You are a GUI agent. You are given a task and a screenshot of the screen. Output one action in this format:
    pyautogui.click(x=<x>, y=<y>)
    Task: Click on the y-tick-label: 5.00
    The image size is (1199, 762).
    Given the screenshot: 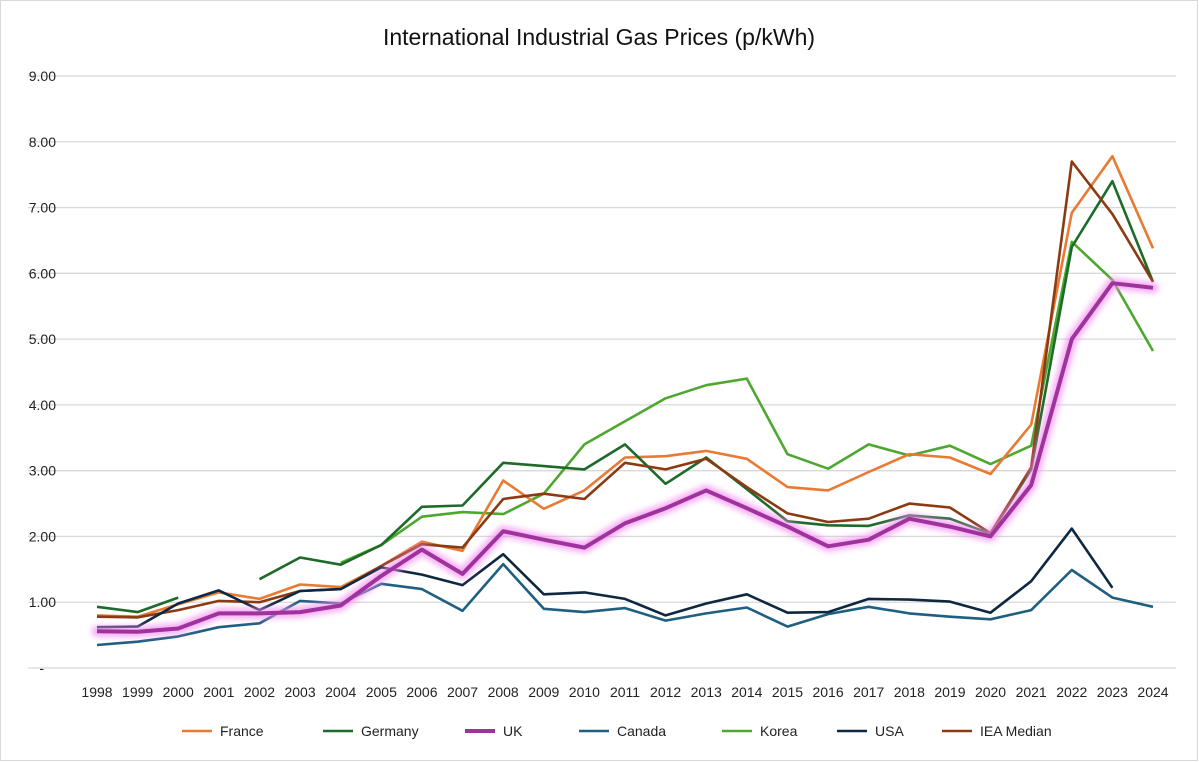 What is the action you would take?
    pyautogui.click(x=42, y=339)
    